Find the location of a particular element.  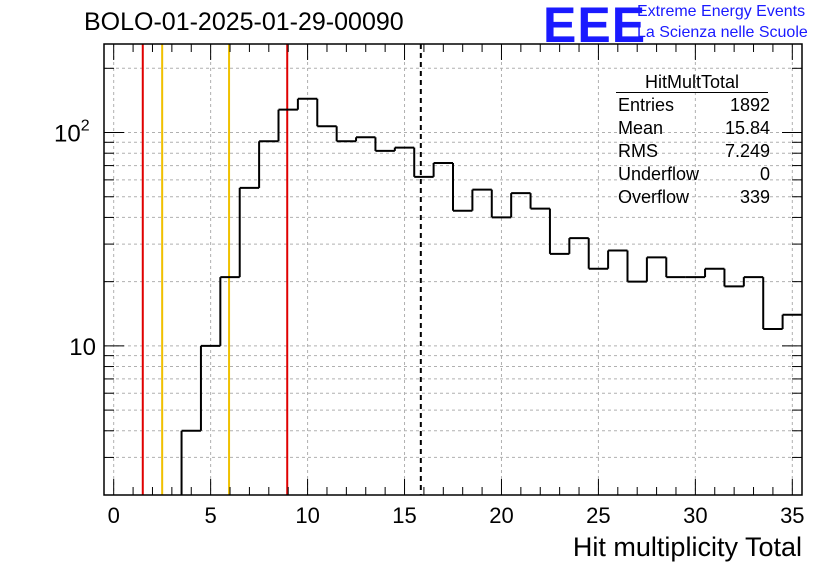

x-tick-label: 30 is located at coordinates (695, 515).